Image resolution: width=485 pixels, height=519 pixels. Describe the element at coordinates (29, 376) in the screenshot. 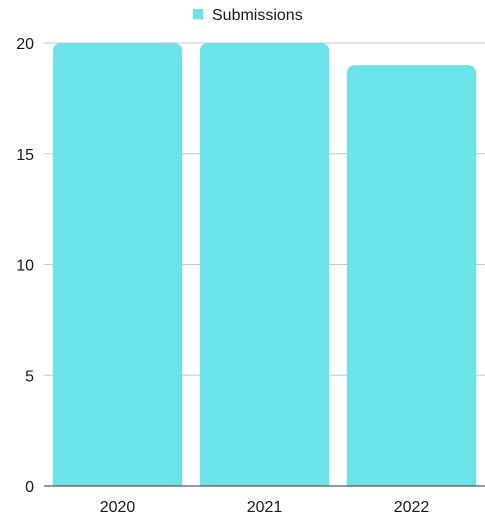

I see `y-tick-label: 5` at that location.